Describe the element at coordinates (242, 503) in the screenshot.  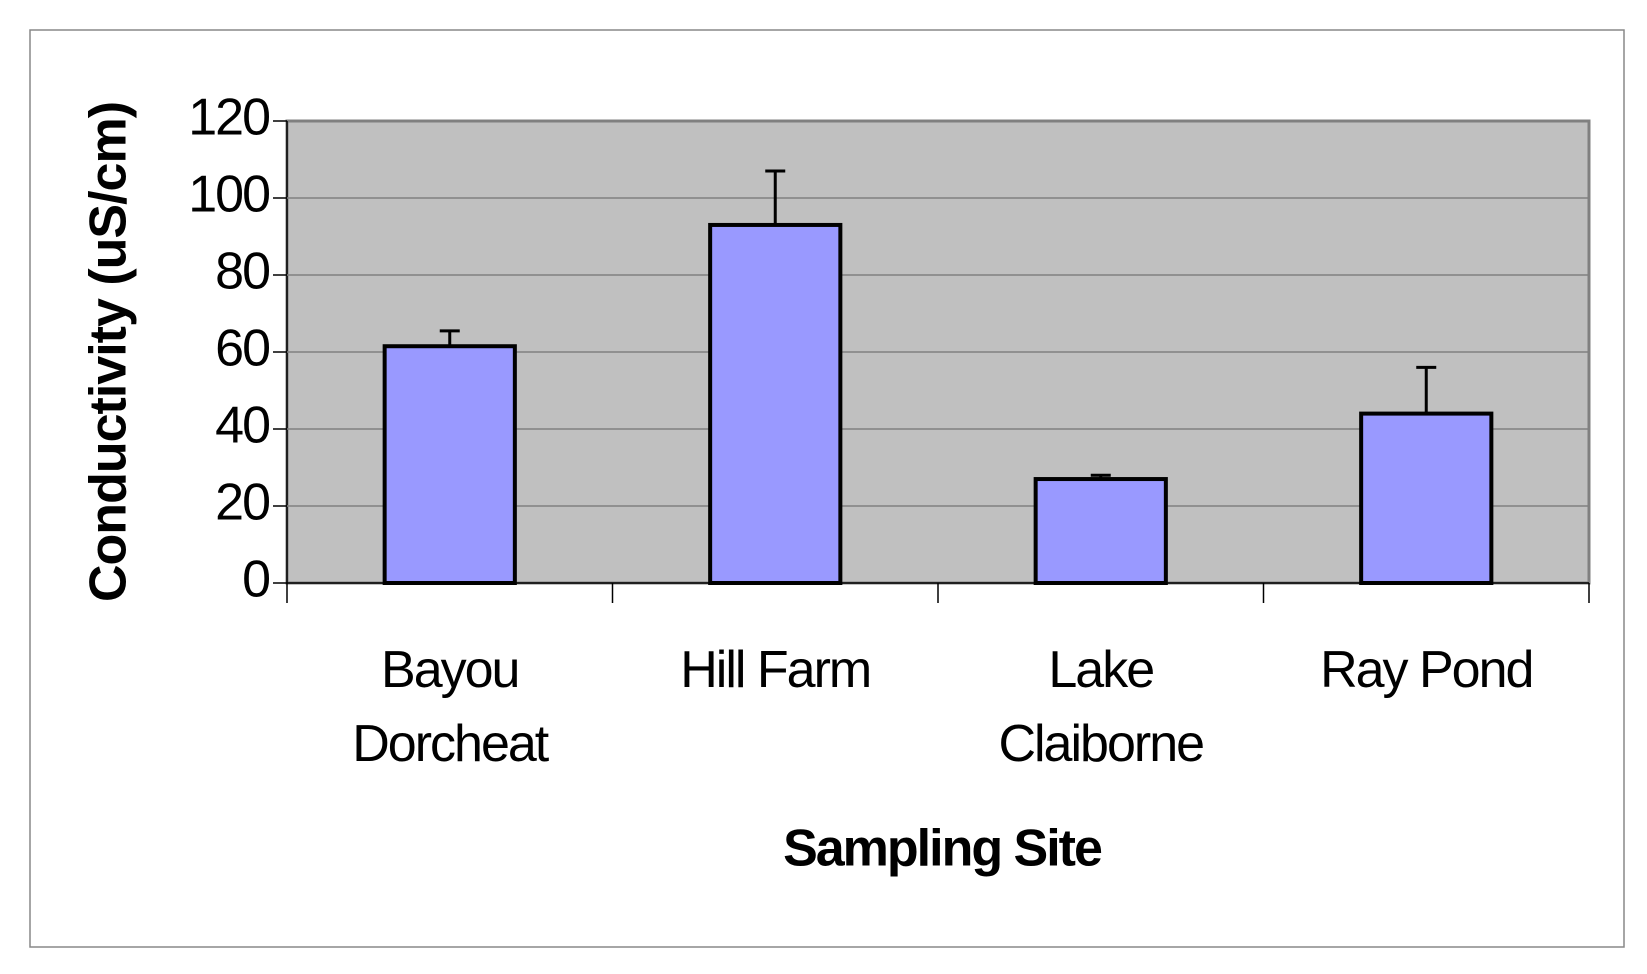
I see `y-tick-label: 20` at that location.